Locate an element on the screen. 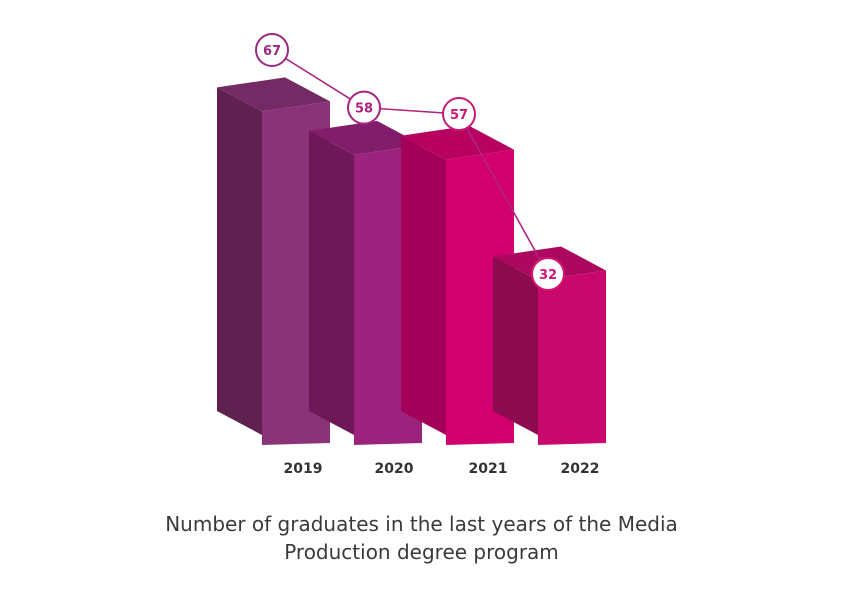  value-label-2021: 57 is located at coordinates (459, 115).